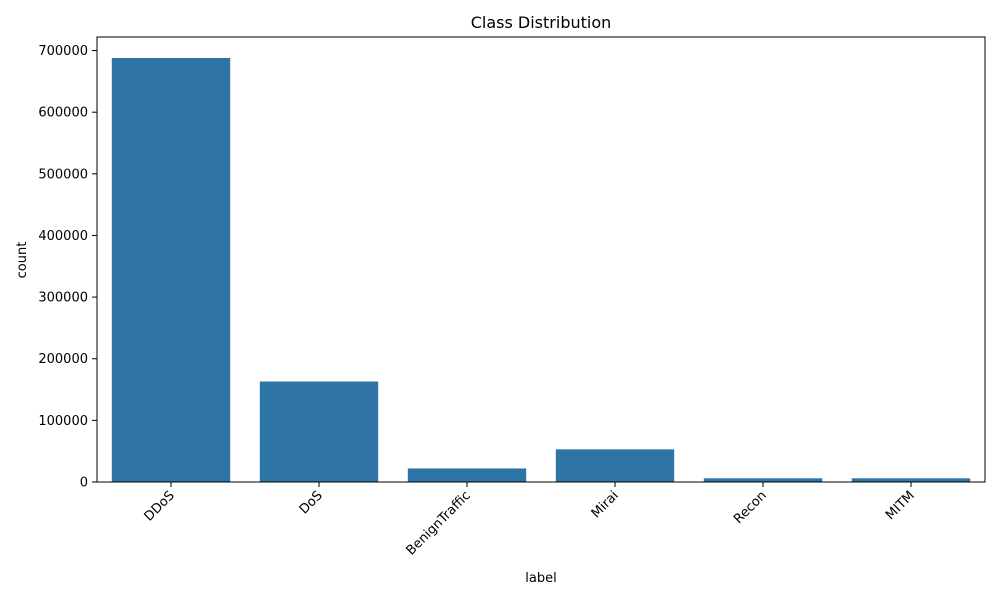  What do you see at coordinates (63, 359) in the screenshot?
I see `y-tick-label: 200000` at bounding box center [63, 359].